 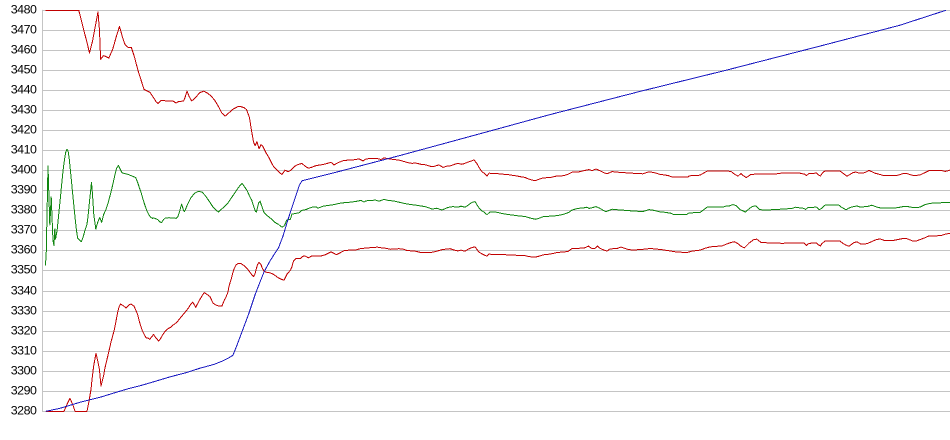 What do you see at coordinates (24, 229) in the screenshot?
I see `svg-text: 3370` at bounding box center [24, 229].